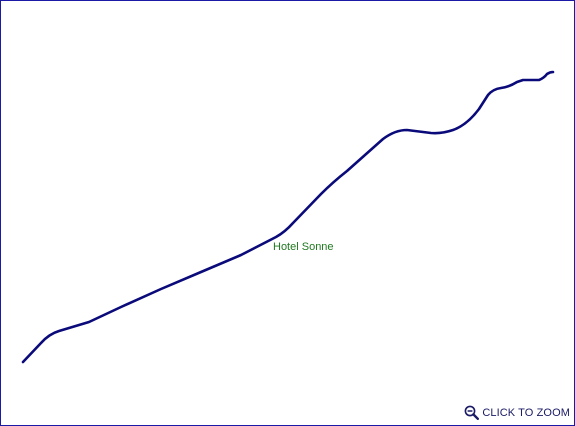  Describe the element at coordinates (472, 412) in the screenshot. I see `zoom-out-magnifier-icon` at that location.